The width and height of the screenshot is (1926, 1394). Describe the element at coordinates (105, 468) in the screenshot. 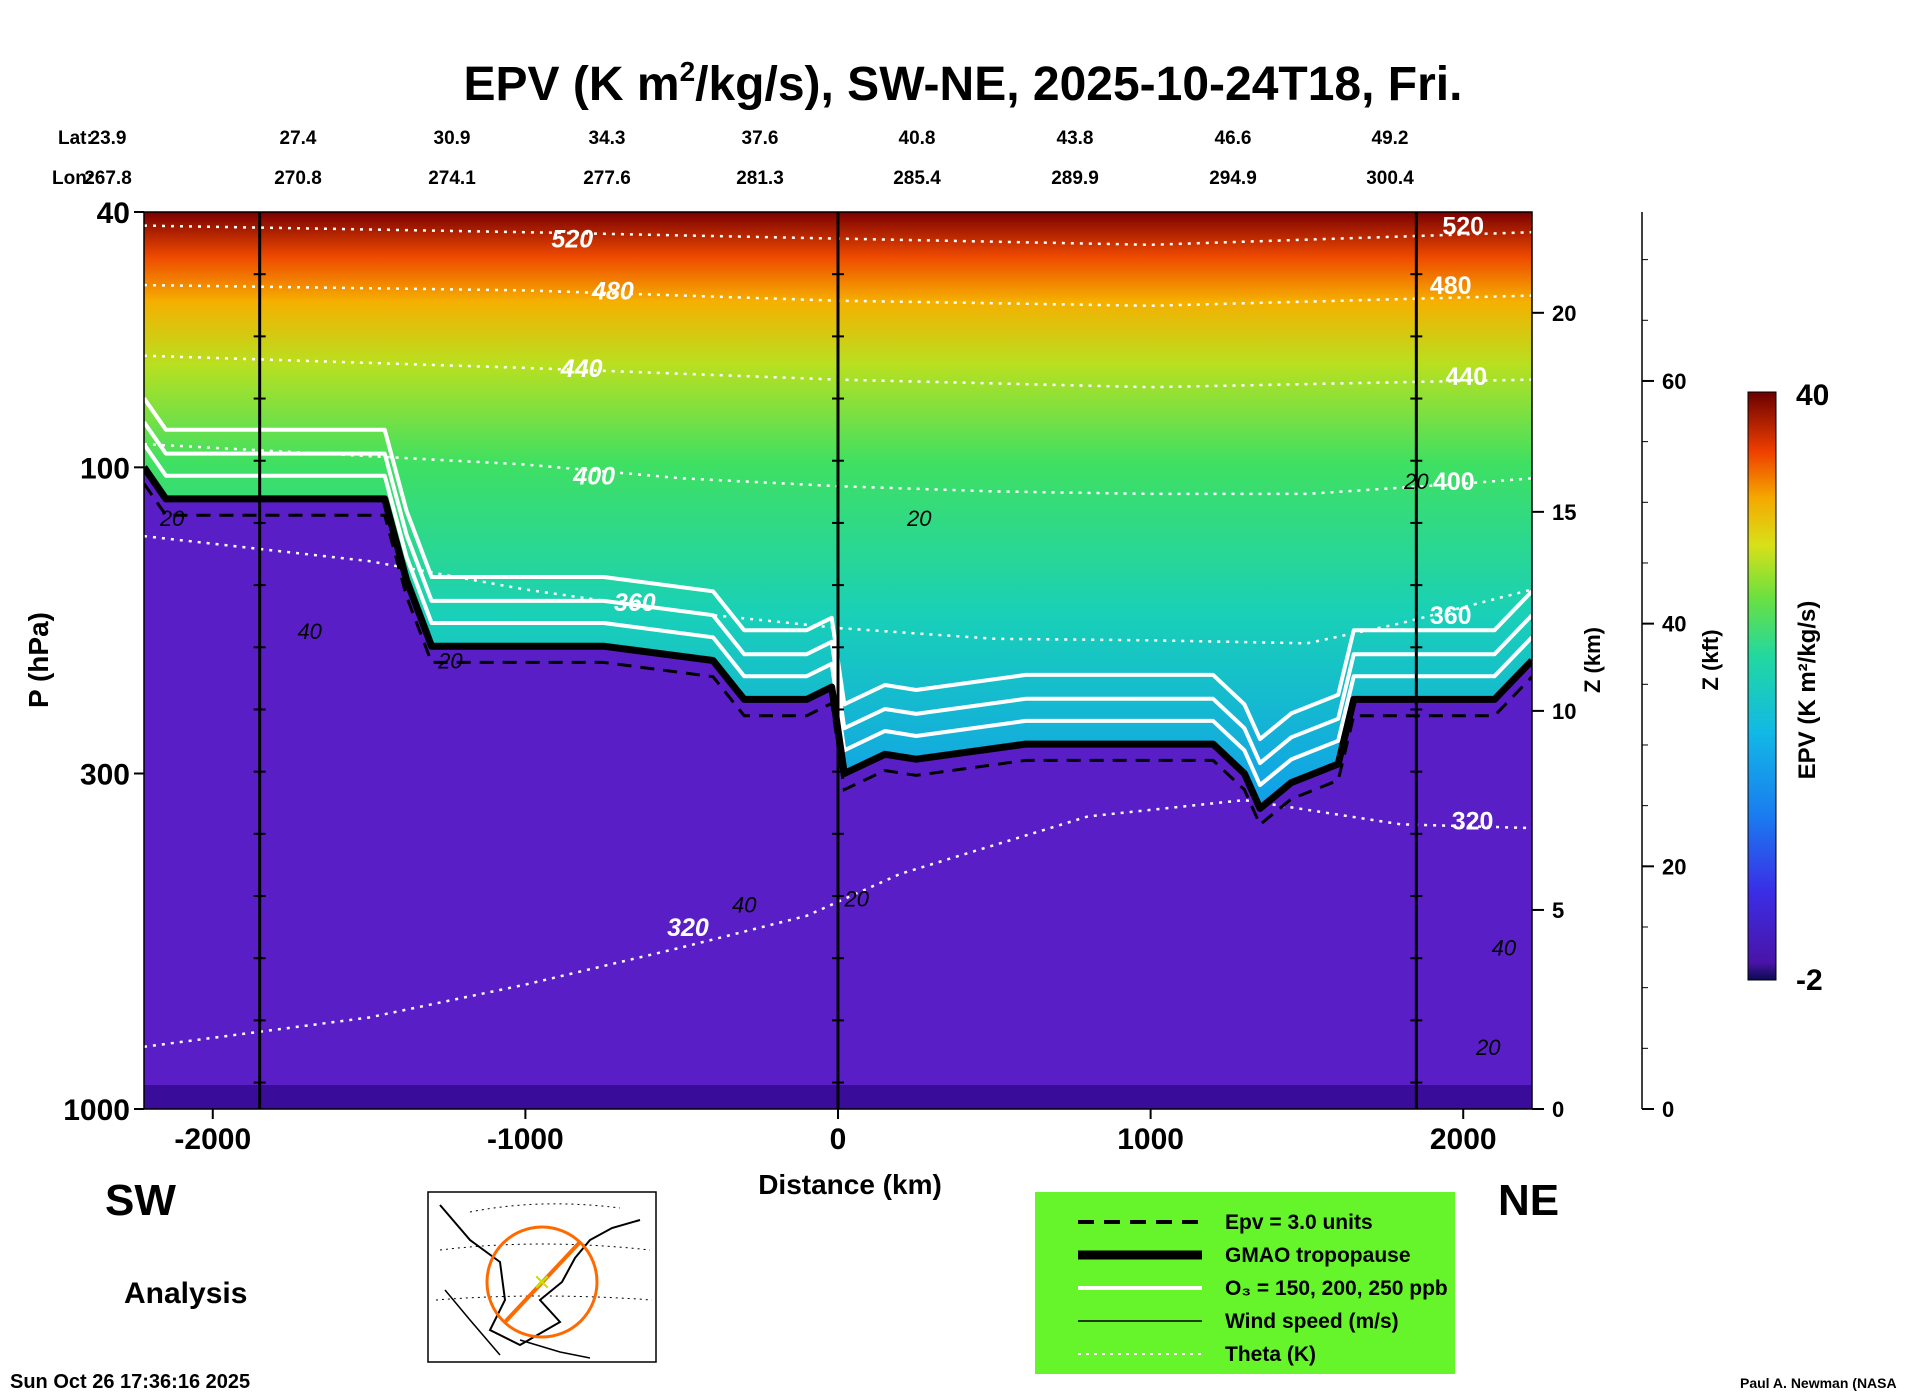

I see `p-tick-label: 100` at that location.